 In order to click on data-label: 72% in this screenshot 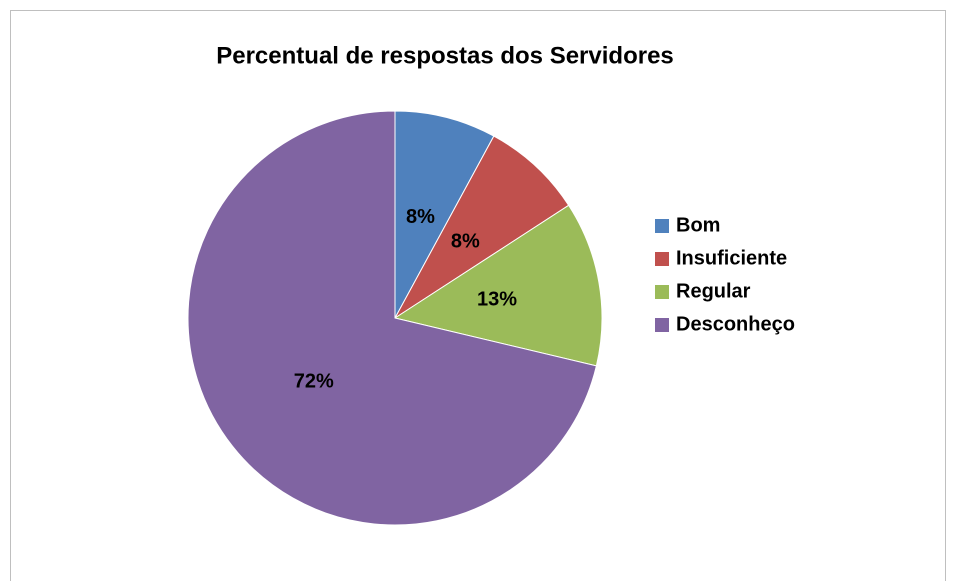, I will do `click(314, 381)`.